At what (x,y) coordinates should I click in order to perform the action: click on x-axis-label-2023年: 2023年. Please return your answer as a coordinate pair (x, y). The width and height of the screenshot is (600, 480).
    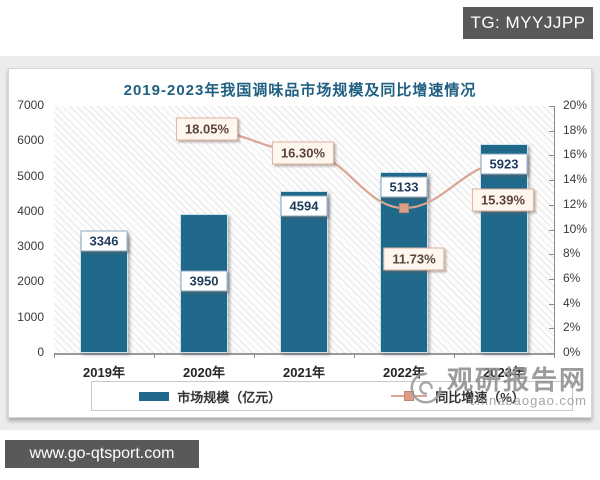
    Looking at the image, I should click on (504, 372).